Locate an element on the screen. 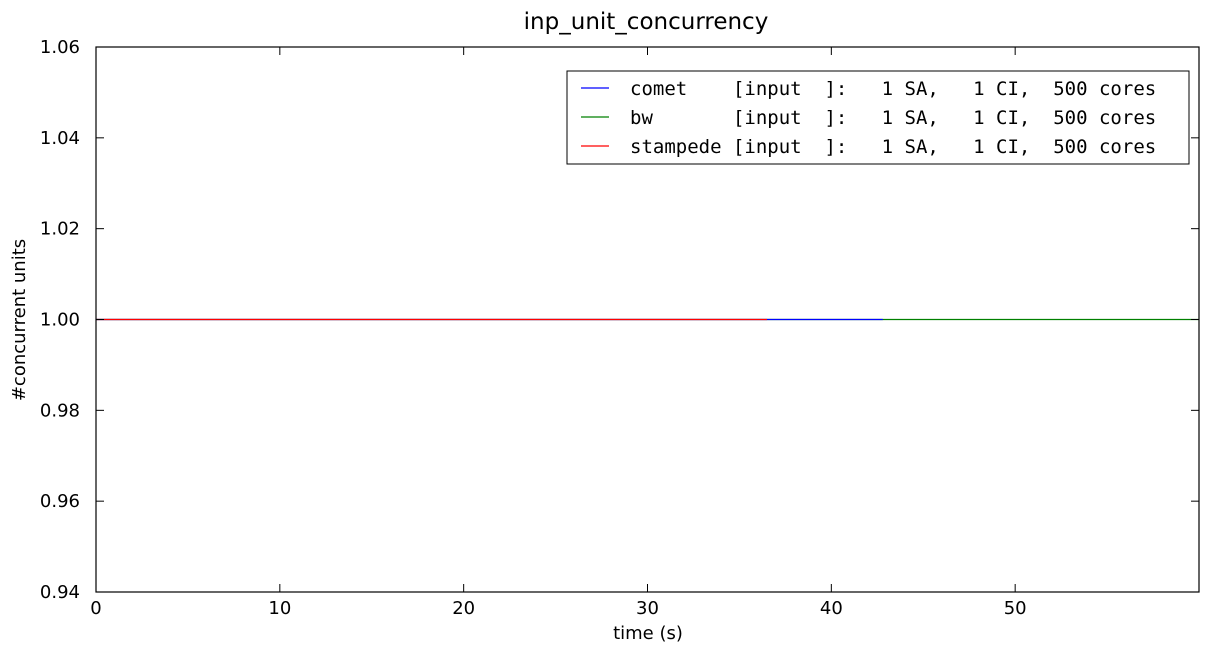  y-tick-label: 0.96 is located at coordinates (60, 501).